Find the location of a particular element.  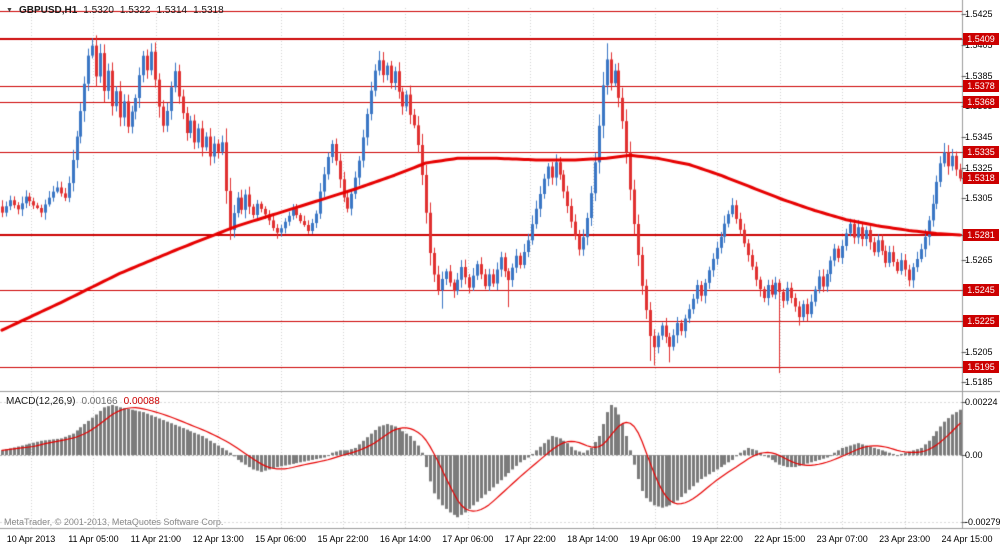

time-axis-label: 17 Apr 06:00 is located at coordinates (468, 539).